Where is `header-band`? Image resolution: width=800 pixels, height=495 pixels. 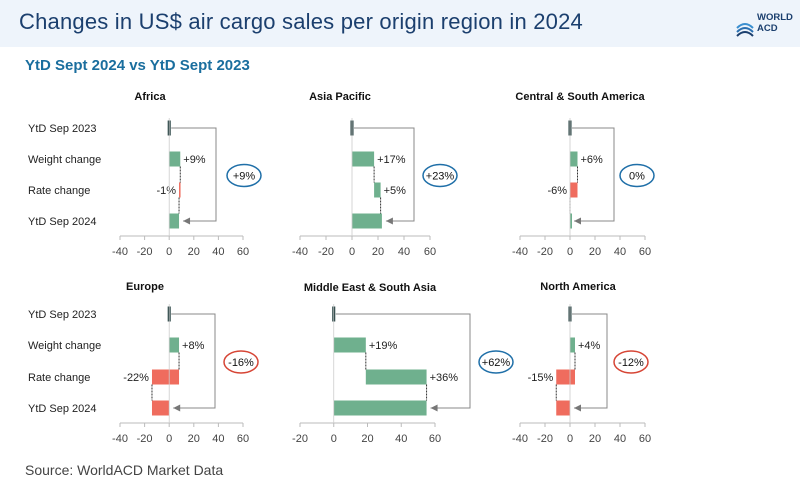 header-band is located at coordinates (400, 23).